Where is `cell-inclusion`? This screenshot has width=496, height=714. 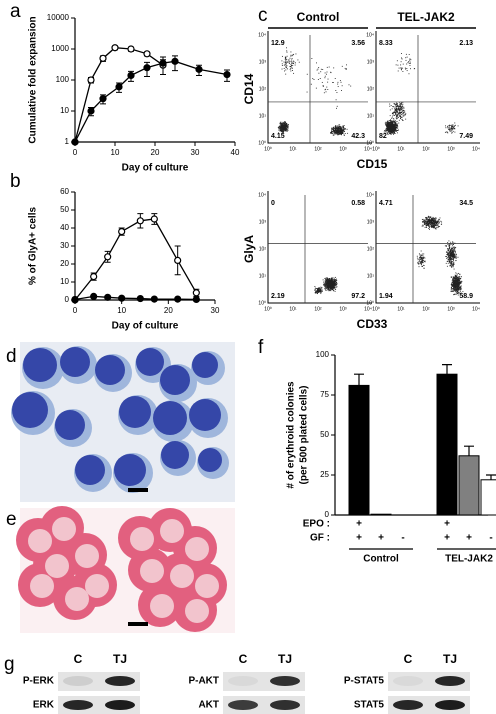
cell-inclusion is located at coordinates (77, 599).